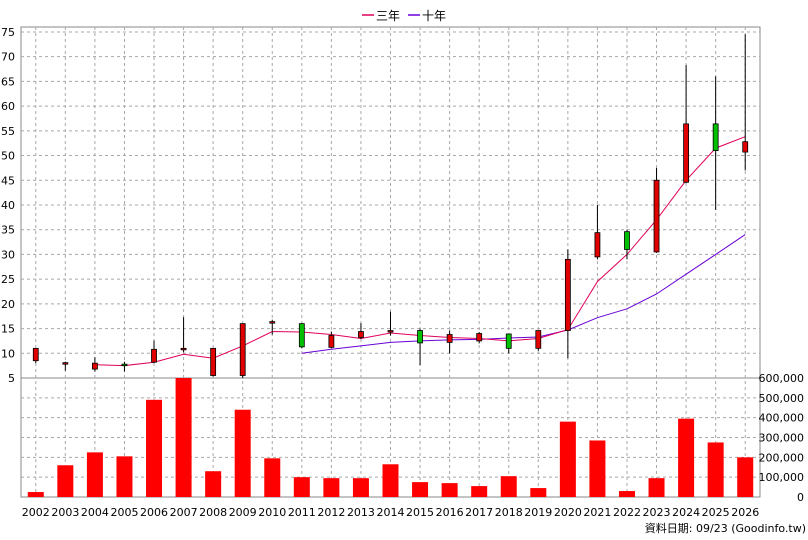 The width and height of the screenshot is (808, 540). Describe the element at coordinates (8, 353) in the screenshot. I see `price-tick-label: 10` at that location.